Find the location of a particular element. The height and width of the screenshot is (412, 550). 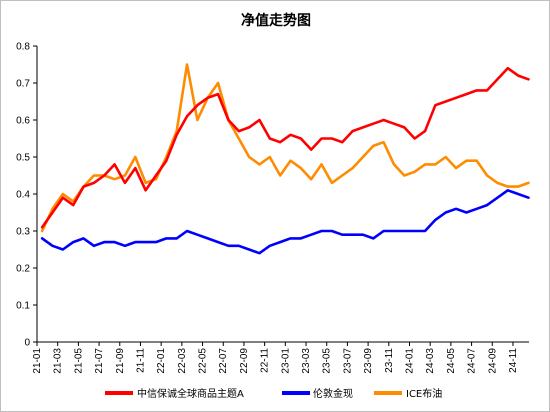

y-tick-label: 0.4 is located at coordinates (23, 195).